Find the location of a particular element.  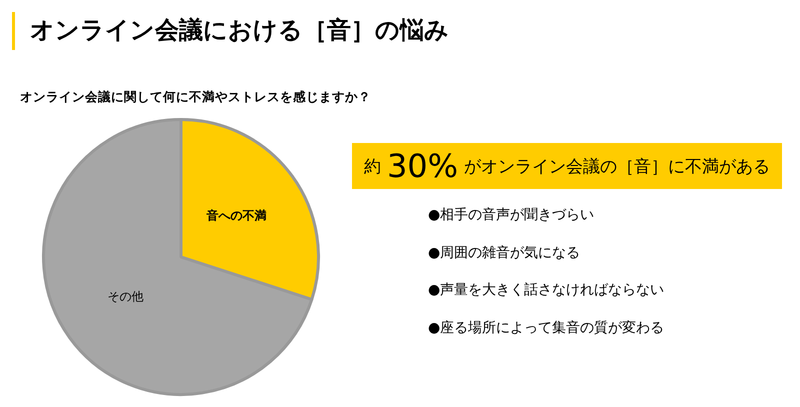

text: ●相手の音声が聞きづらい is located at coordinates (511, 215).